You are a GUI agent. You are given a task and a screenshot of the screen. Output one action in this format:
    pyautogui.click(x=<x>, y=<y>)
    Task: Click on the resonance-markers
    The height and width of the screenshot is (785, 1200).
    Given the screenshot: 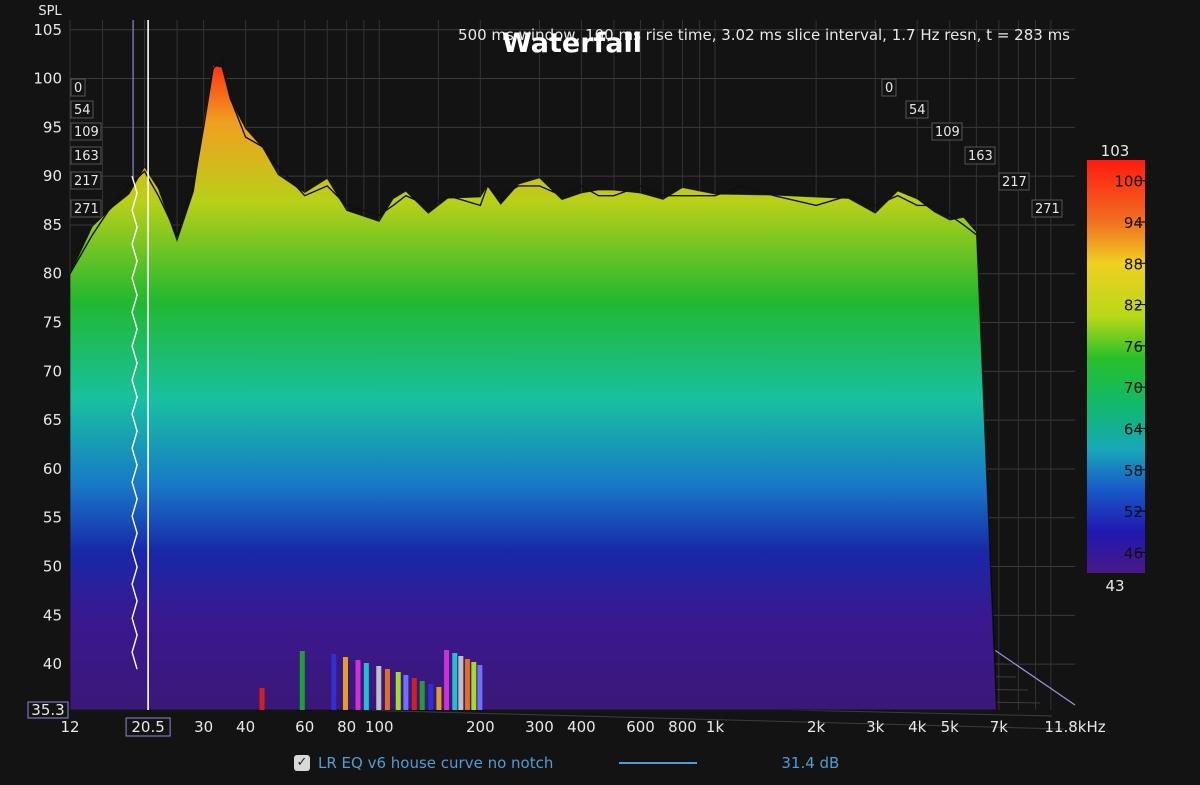 What is the action you would take?
    pyautogui.click(x=371, y=680)
    